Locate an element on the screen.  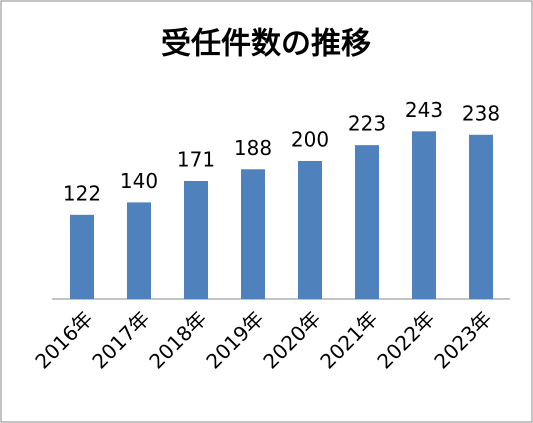
value-label: 188 is located at coordinates (253, 148).